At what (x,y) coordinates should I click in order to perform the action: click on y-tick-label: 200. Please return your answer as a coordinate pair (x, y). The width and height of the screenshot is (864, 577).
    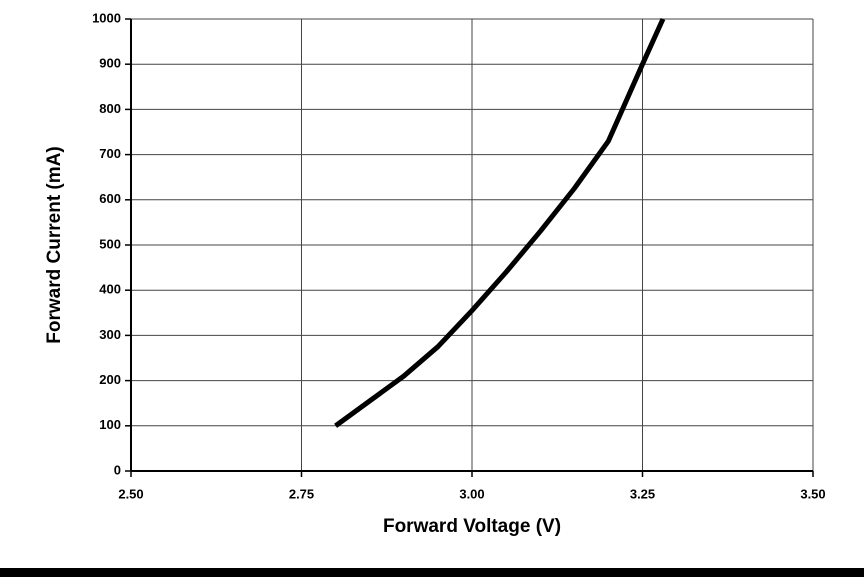
    Looking at the image, I should click on (110, 379).